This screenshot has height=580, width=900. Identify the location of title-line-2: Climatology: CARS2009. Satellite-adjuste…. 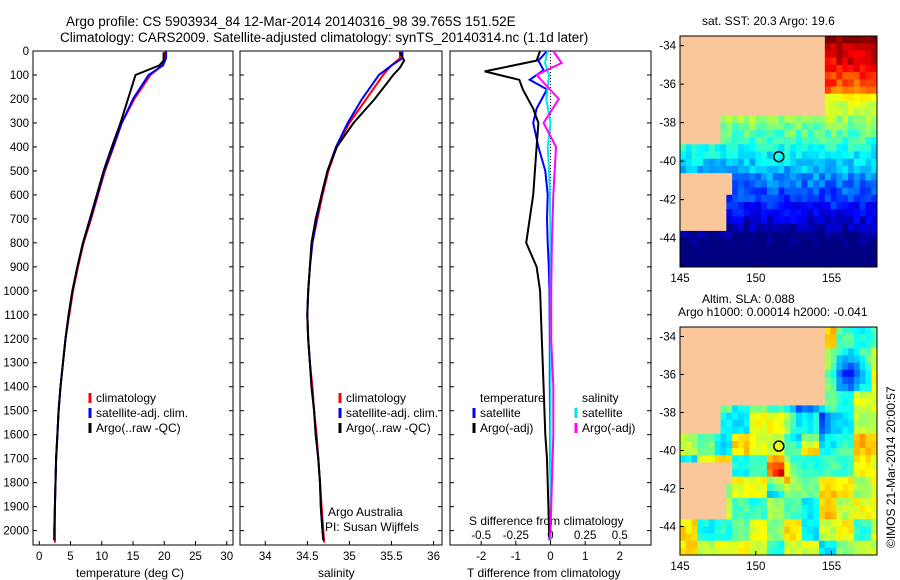
(324, 37).